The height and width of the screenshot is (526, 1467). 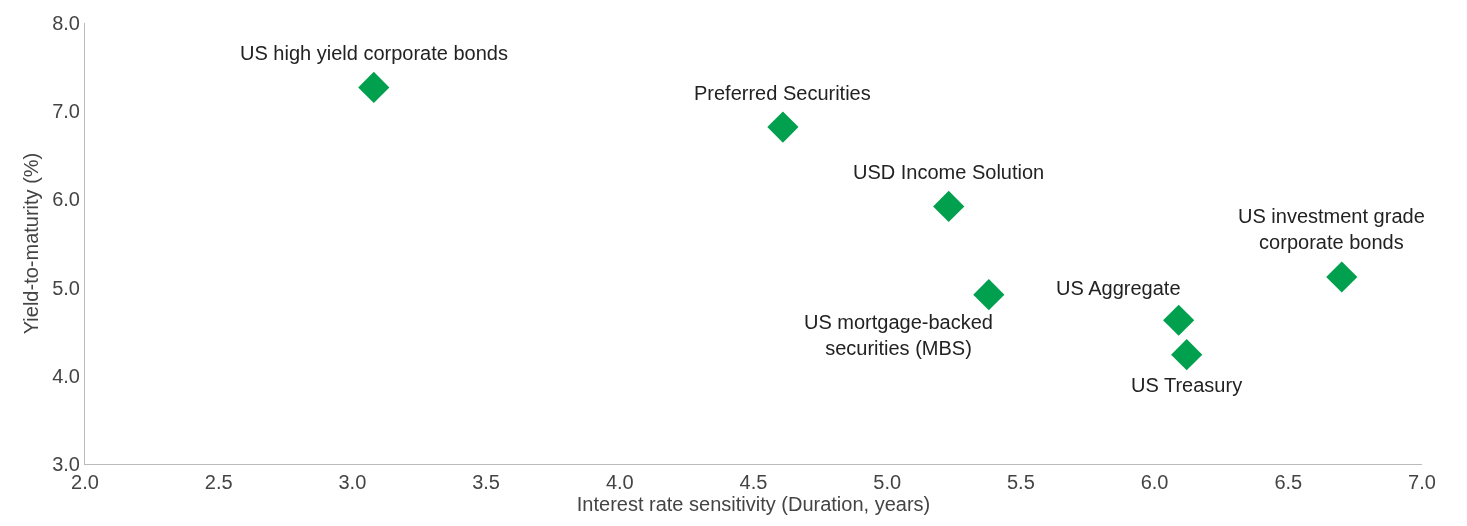 I want to click on x-tick-label: 5.5, so click(x=1020, y=482).